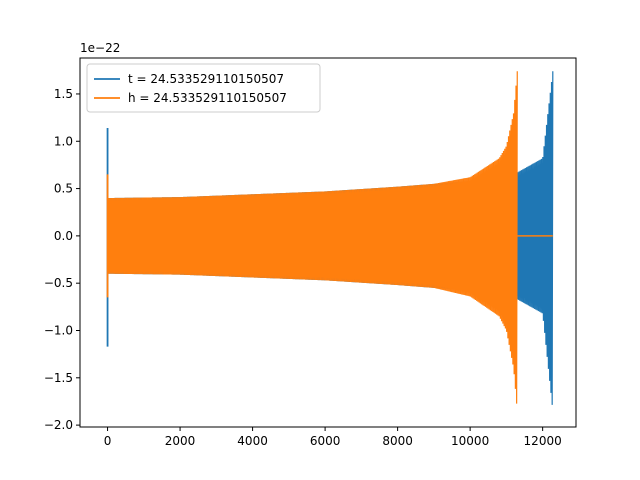 This screenshot has height=480, width=640. What do you see at coordinates (100, 48) in the screenshot?
I see `y-offset-label: 1e−22` at bounding box center [100, 48].